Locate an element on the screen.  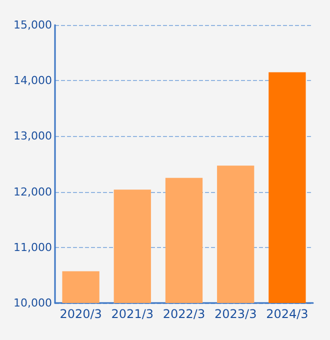
x-tick-label: 2022/3 is located at coordinates (184, 314).